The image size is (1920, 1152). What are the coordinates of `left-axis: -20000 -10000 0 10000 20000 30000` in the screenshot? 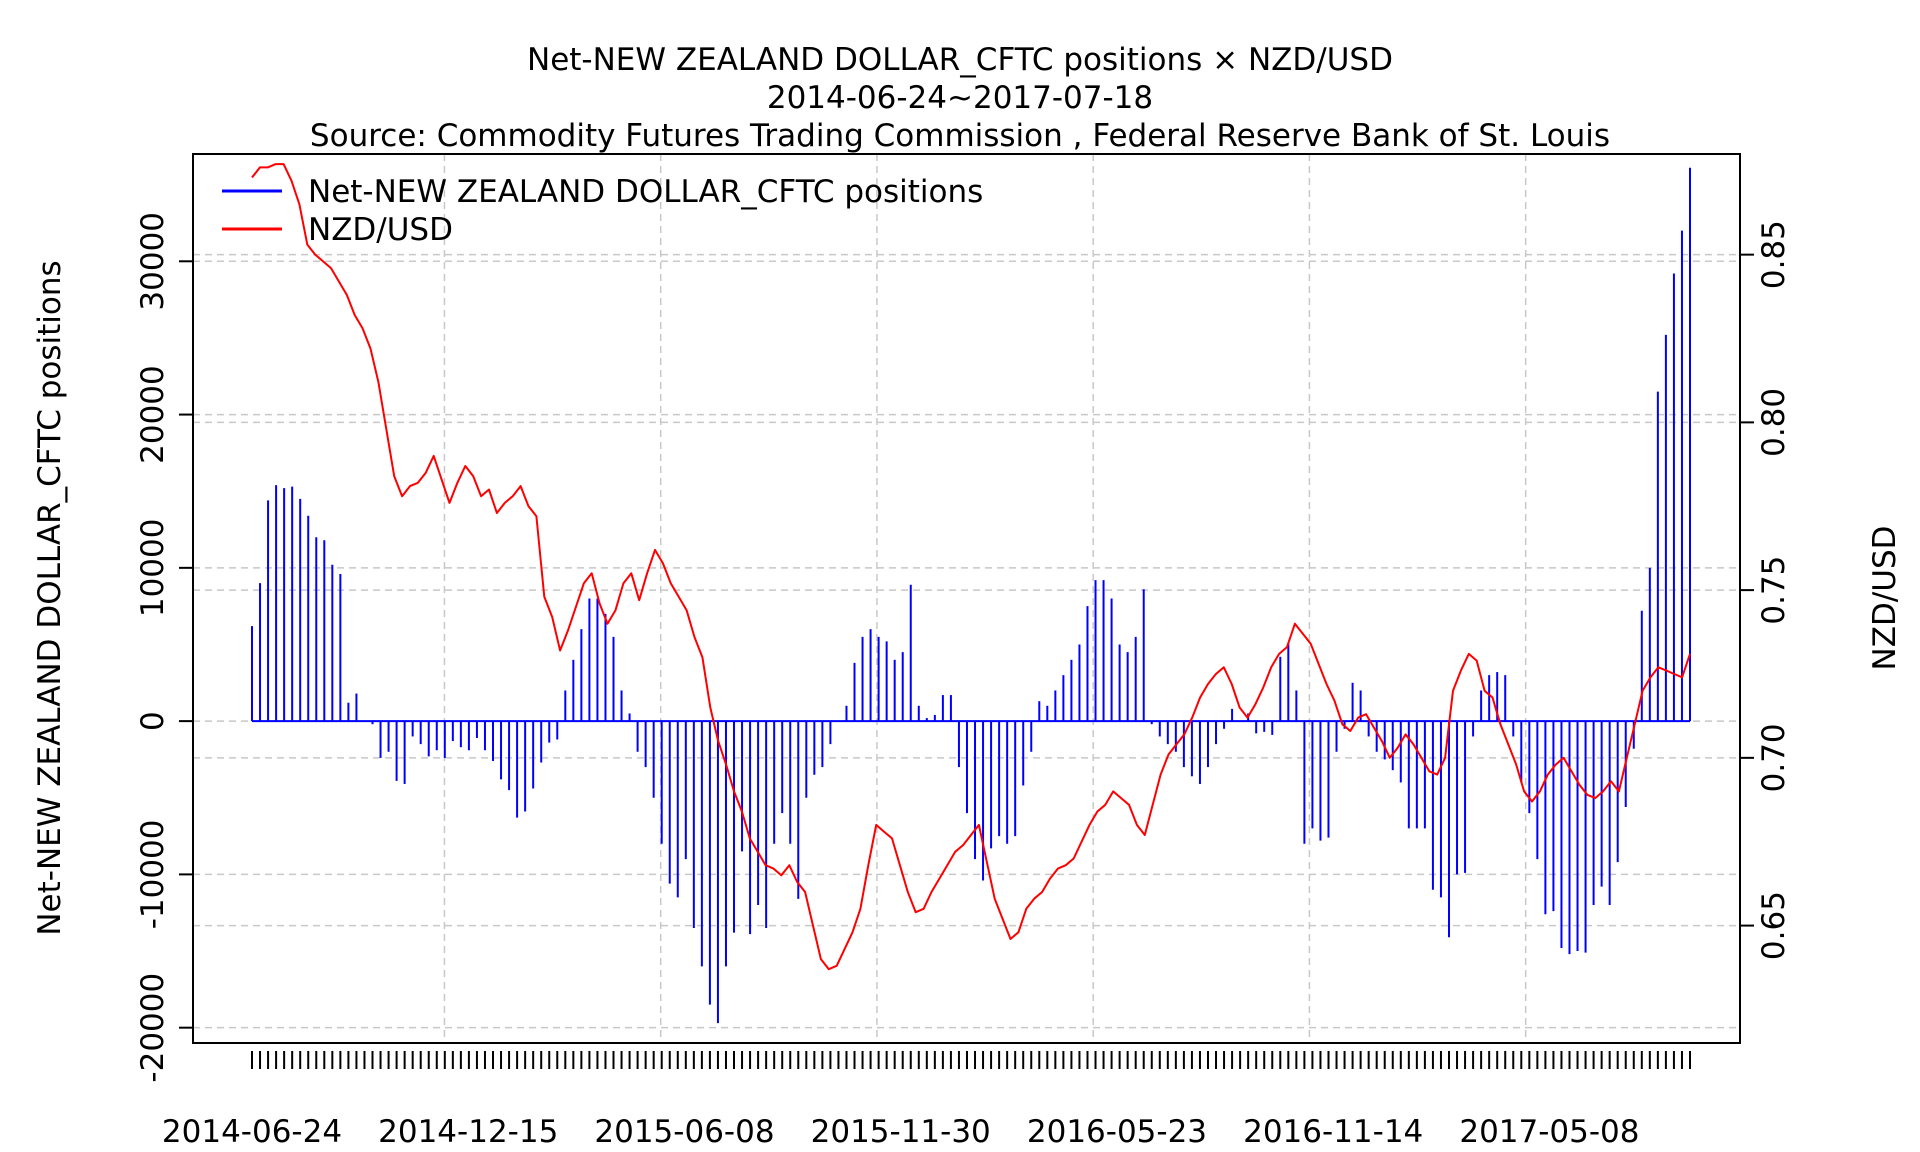 It's located at (164, 647).